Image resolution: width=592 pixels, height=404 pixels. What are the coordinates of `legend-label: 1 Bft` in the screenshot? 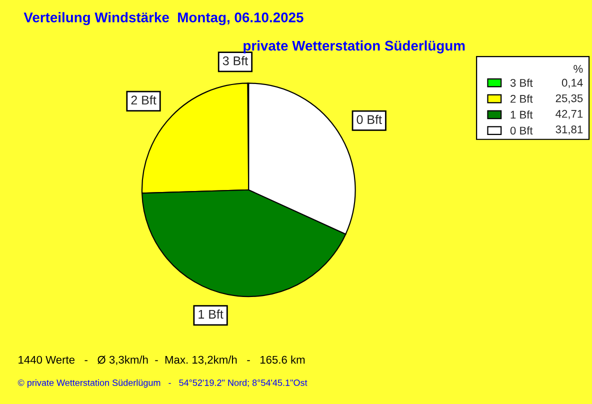 It's located at (521, 114).